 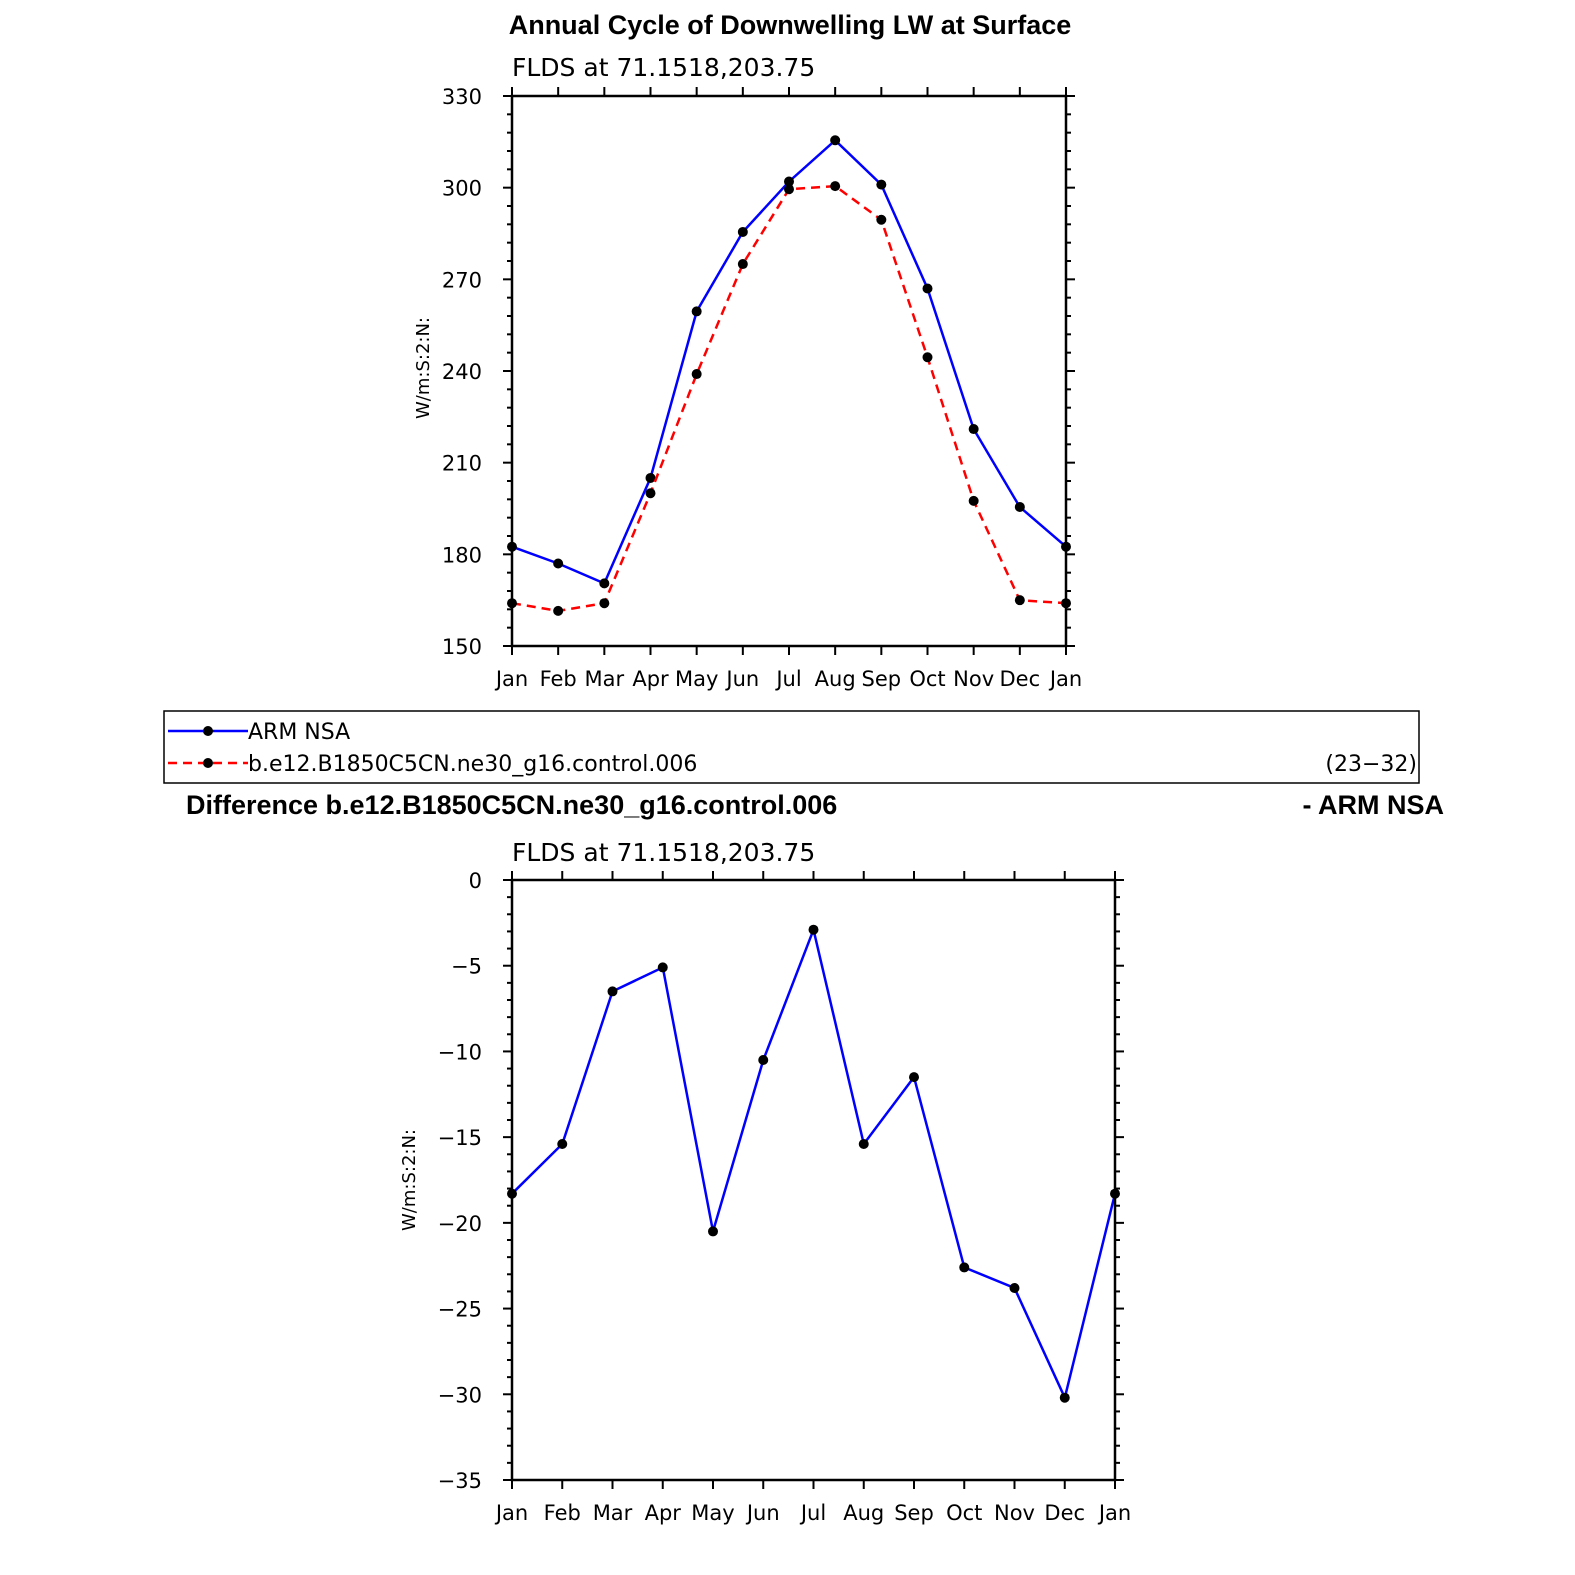 What do you see at coordinates (650, 679) in the screenshot?
I see `top-xtick-label: Apr` at bounding box center [650, 679].